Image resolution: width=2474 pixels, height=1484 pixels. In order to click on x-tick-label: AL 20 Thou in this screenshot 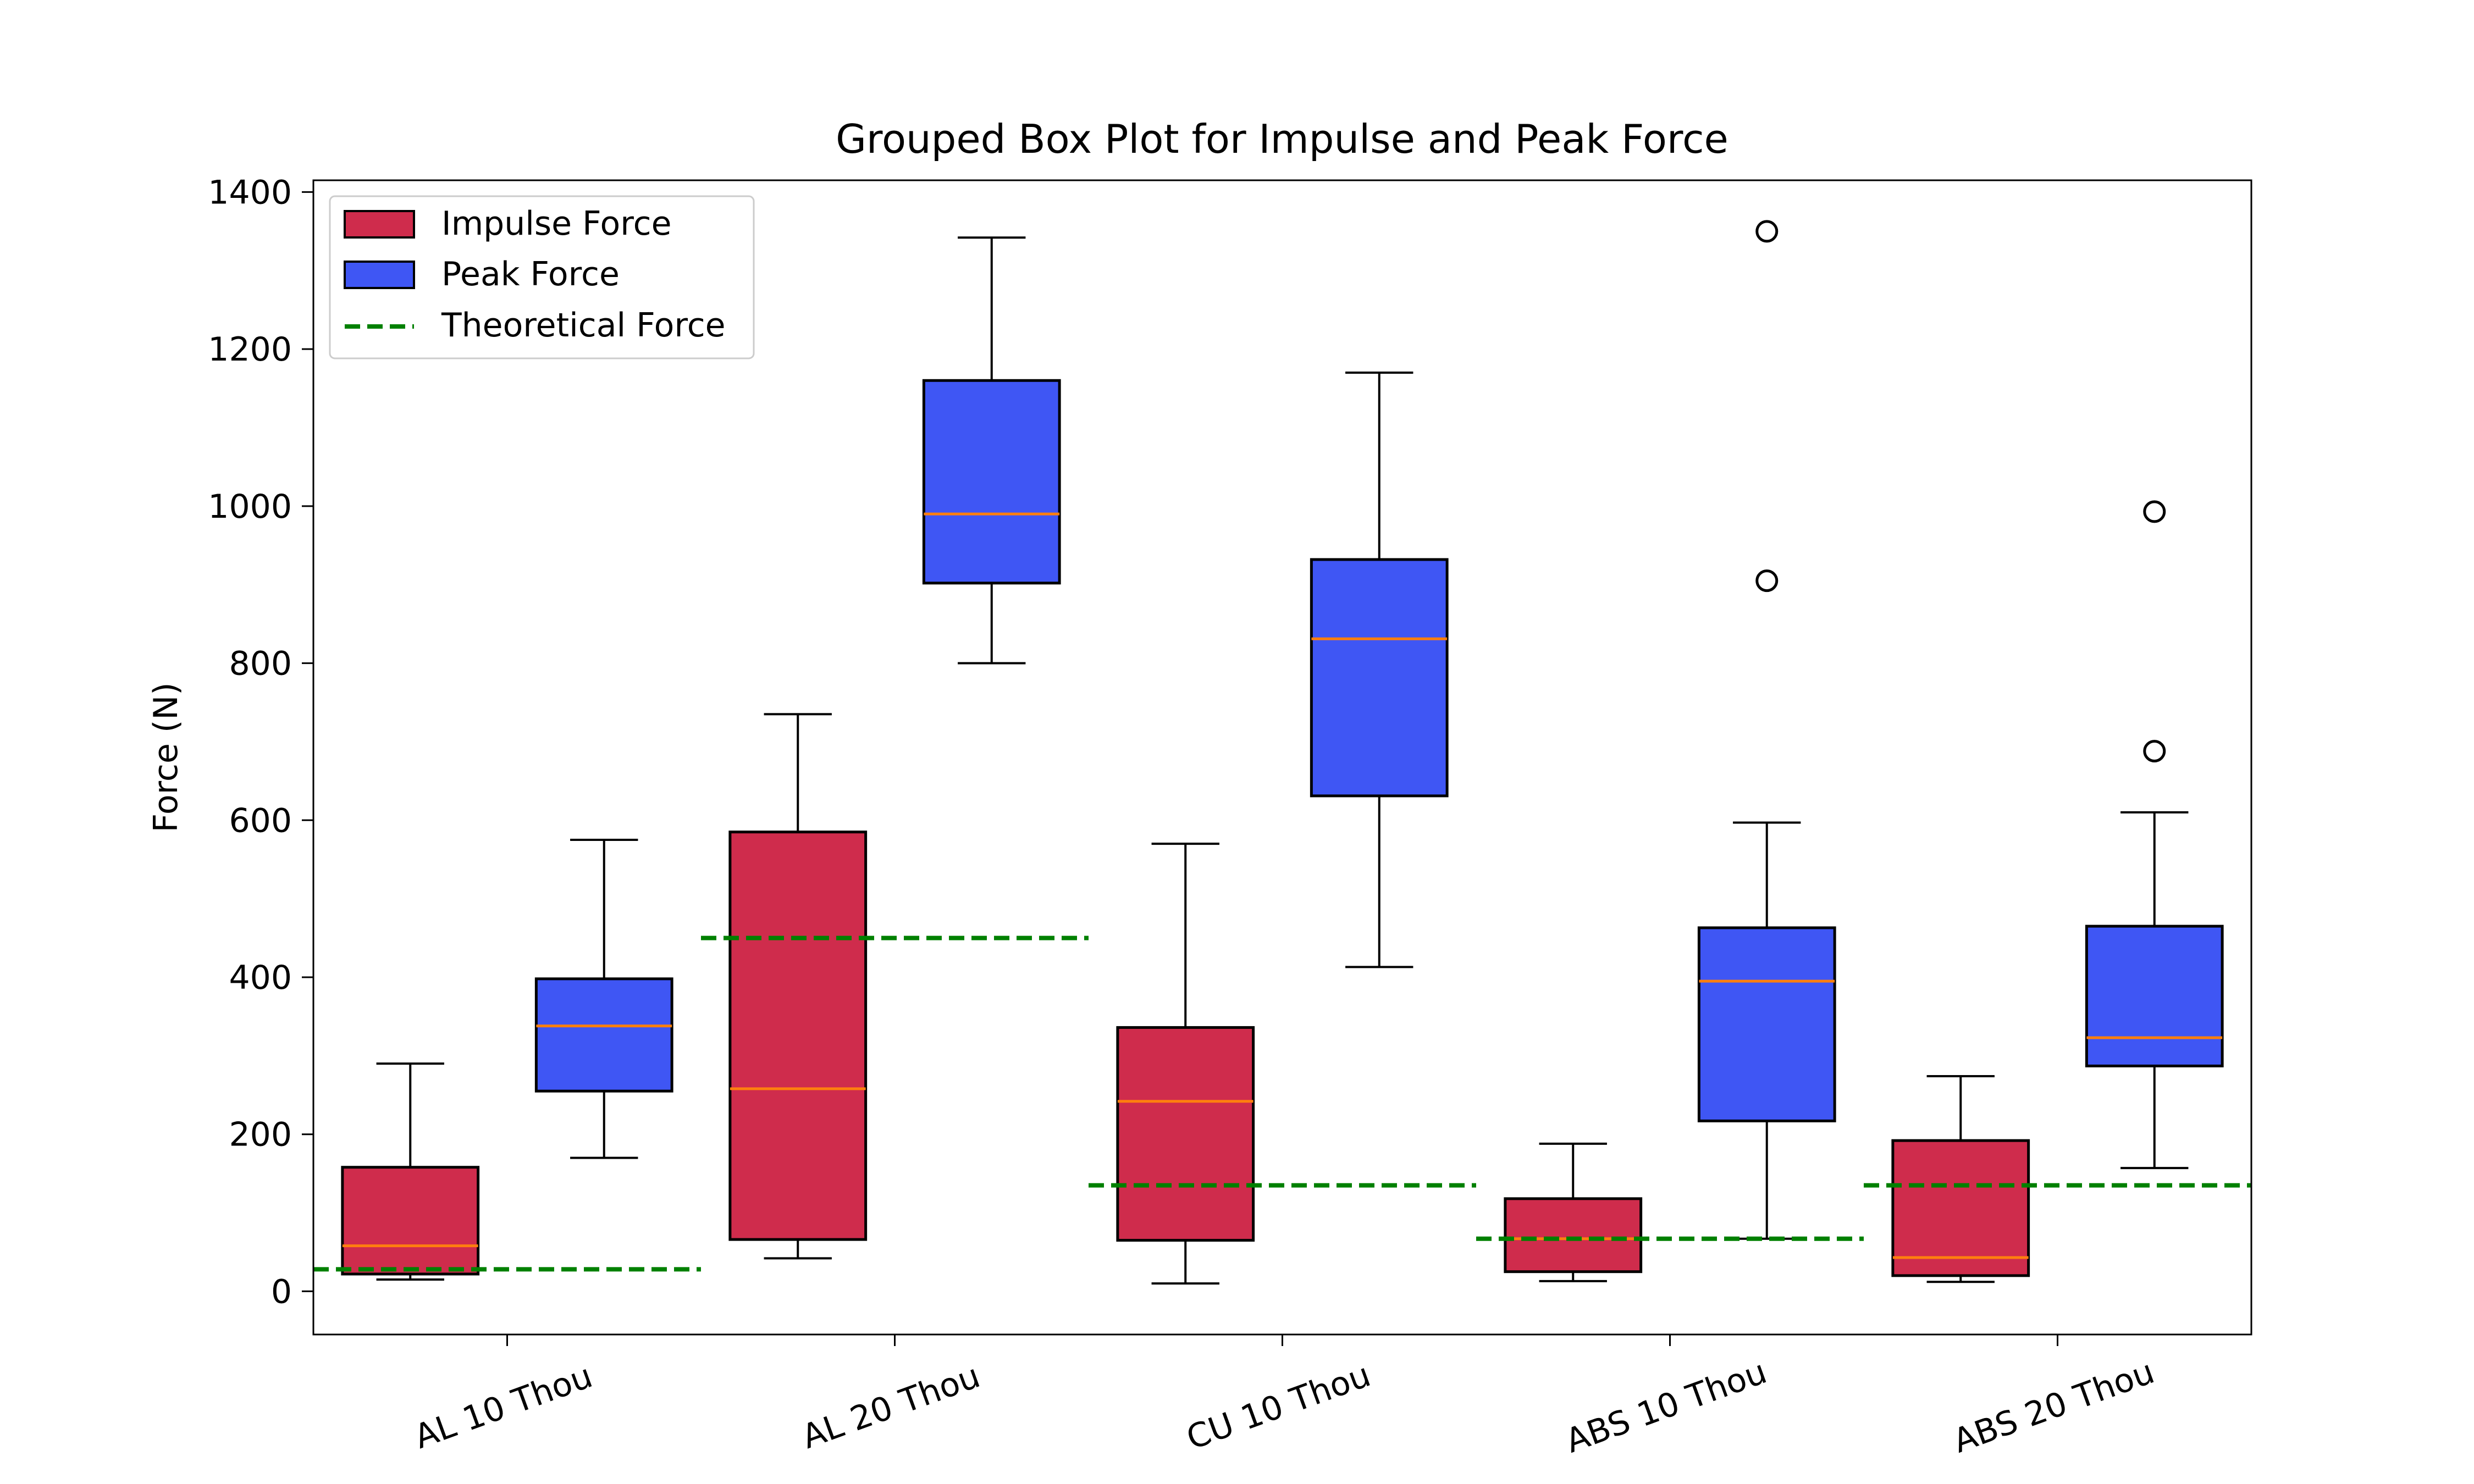, I will do `click(891, 1406)`.